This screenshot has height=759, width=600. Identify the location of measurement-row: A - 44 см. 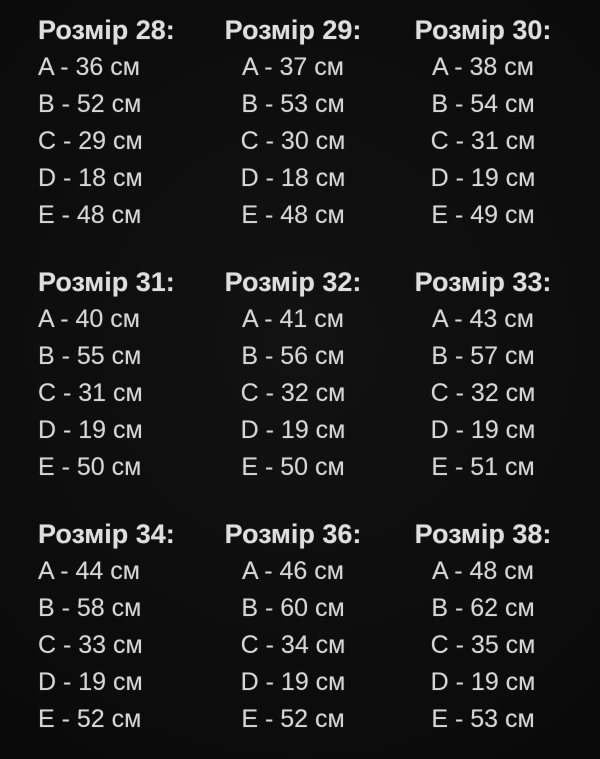
(89, 571).